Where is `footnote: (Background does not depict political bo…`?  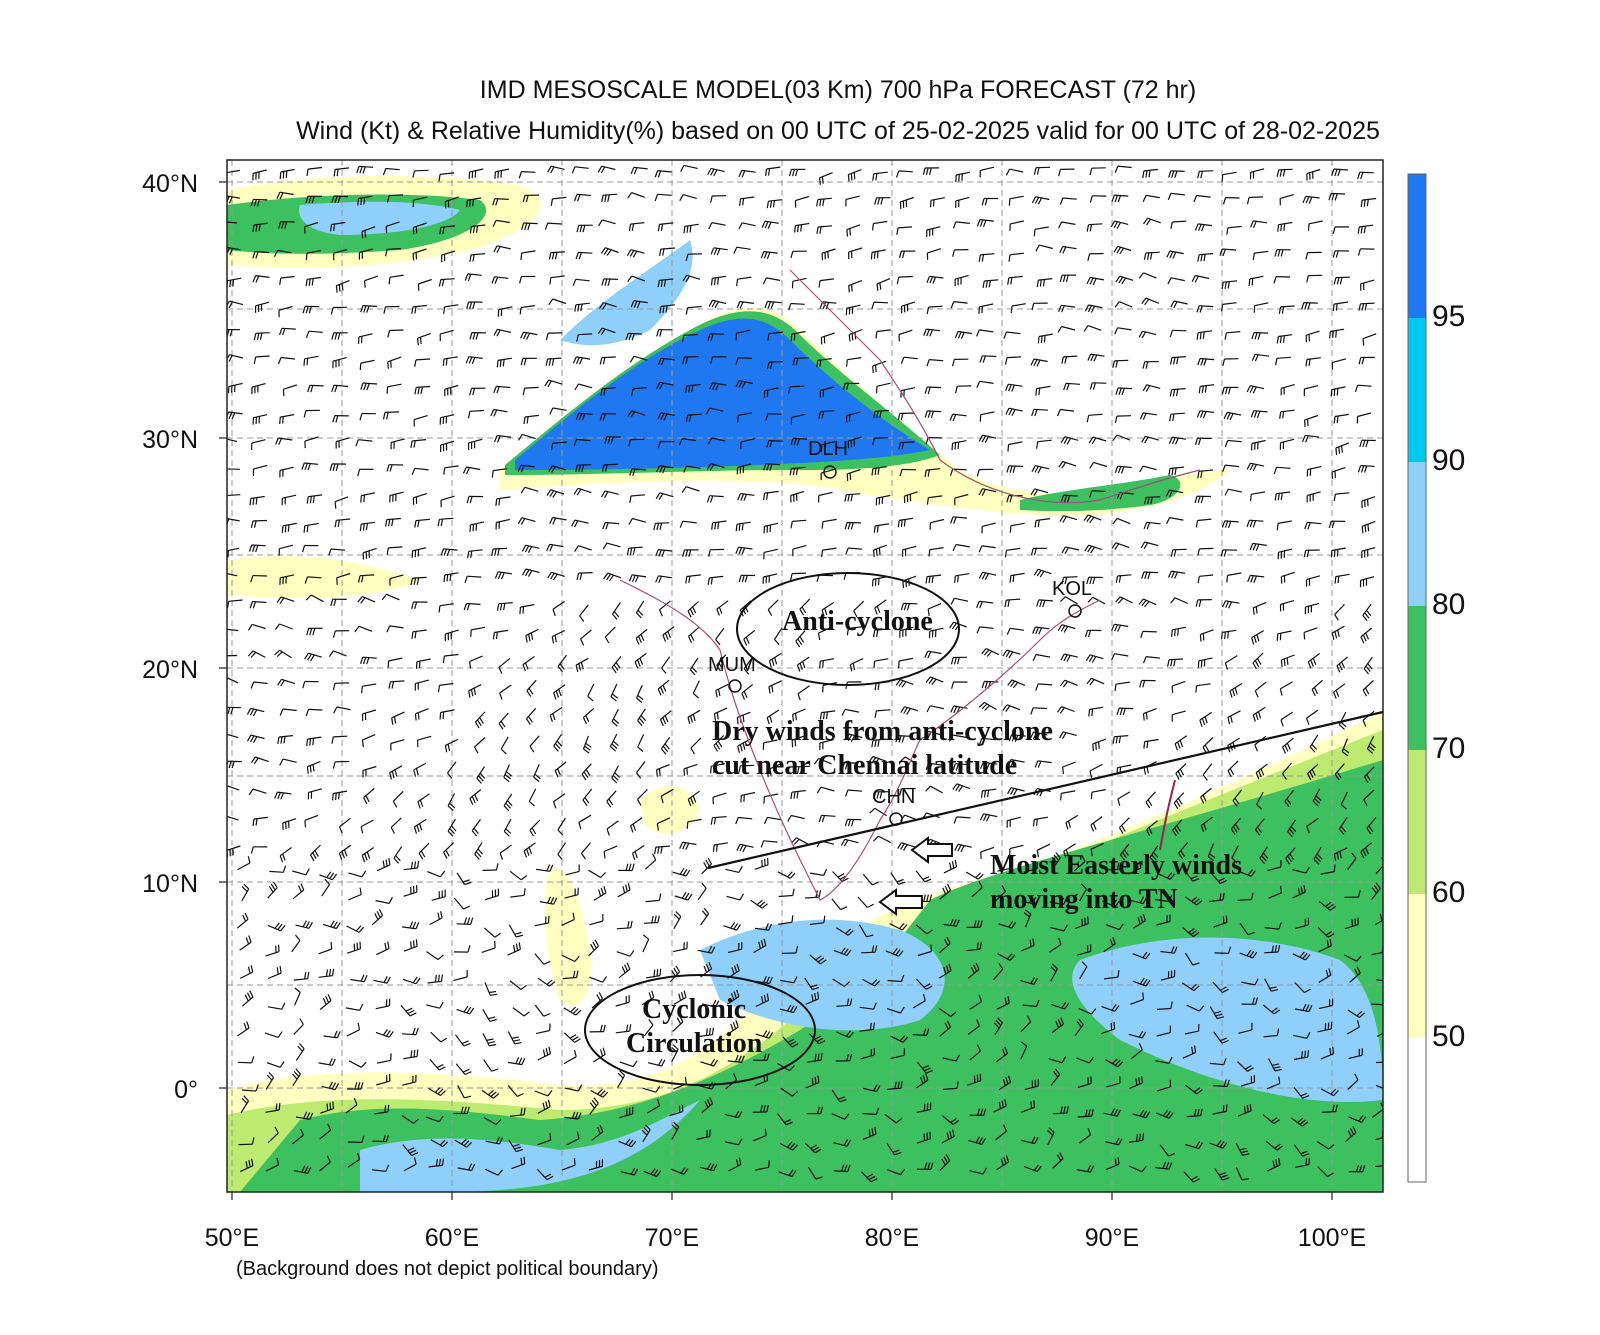
footnote: (Background does not depict political bo… is located at coordinates (447, 1269).